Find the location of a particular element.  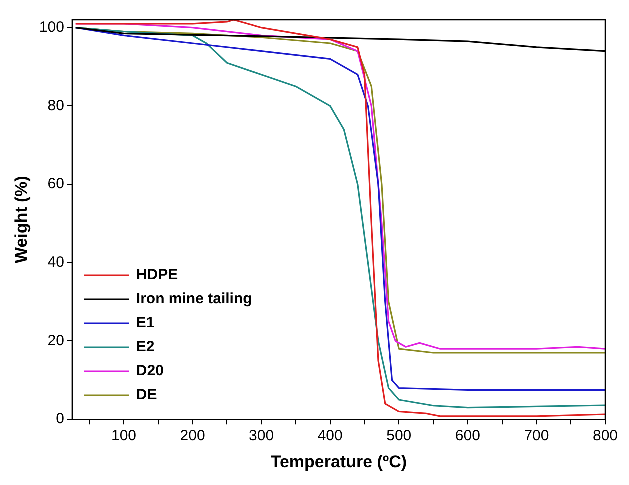

y-tick-label: 40 is located at coordinates (56, 263).